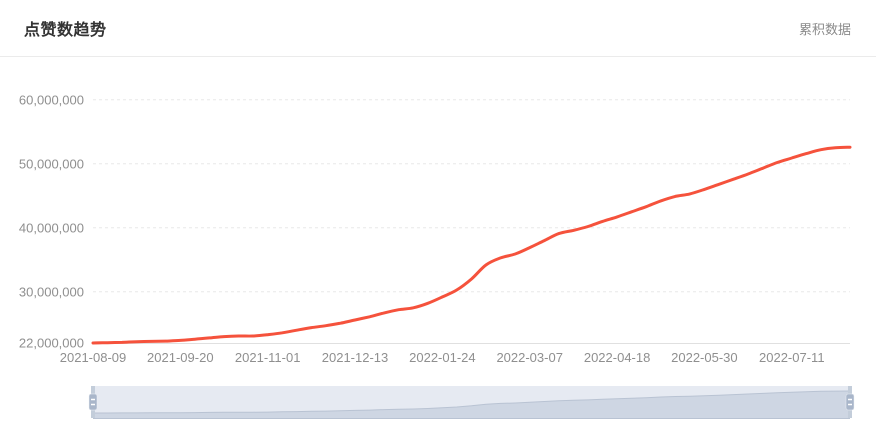 Image resolution: width=876 pixels, height=430 pixels. I want to click on y-axis-label: 60,000,000, so click(51, 99).